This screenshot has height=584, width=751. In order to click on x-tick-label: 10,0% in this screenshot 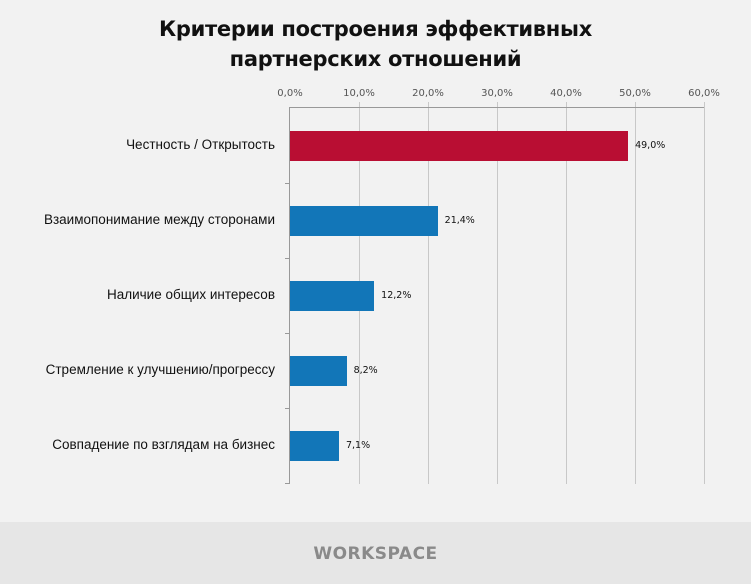, I will do `click(359, 93)`.